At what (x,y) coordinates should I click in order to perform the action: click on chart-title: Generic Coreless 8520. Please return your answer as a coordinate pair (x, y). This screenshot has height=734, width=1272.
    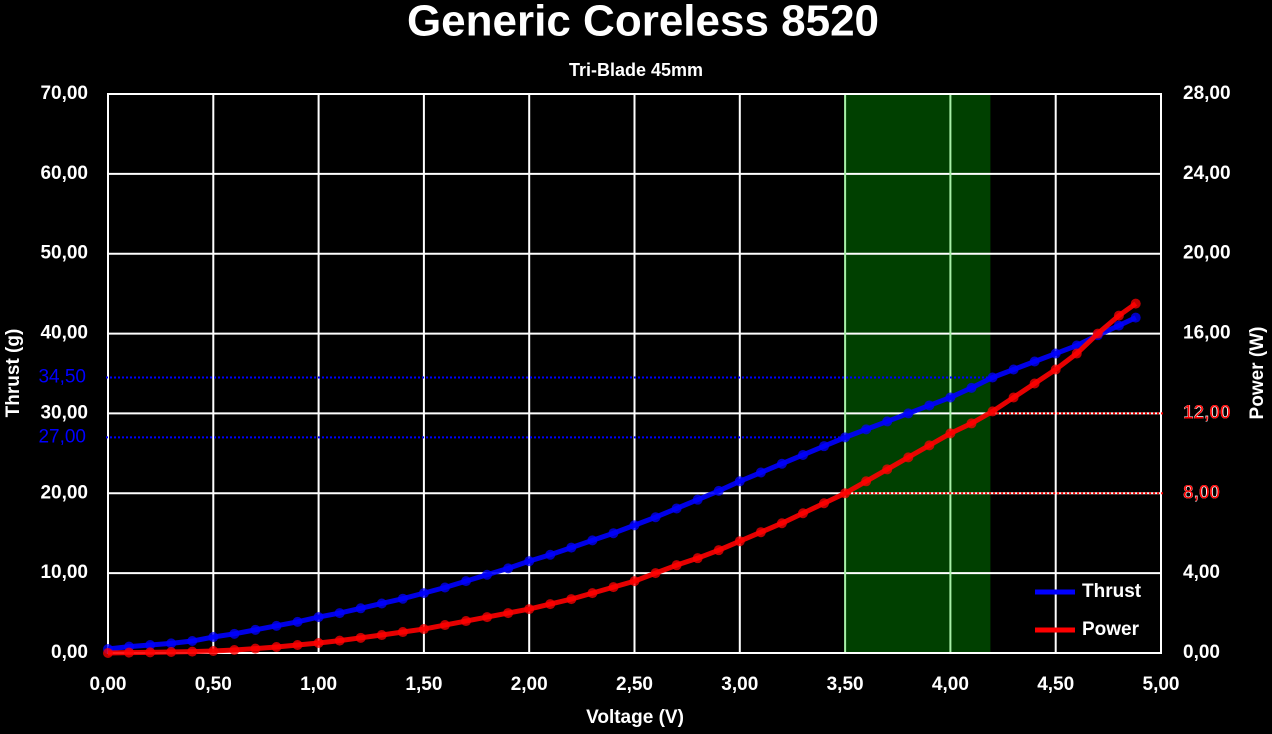
    Looking at the image, I should click on (643, 23).